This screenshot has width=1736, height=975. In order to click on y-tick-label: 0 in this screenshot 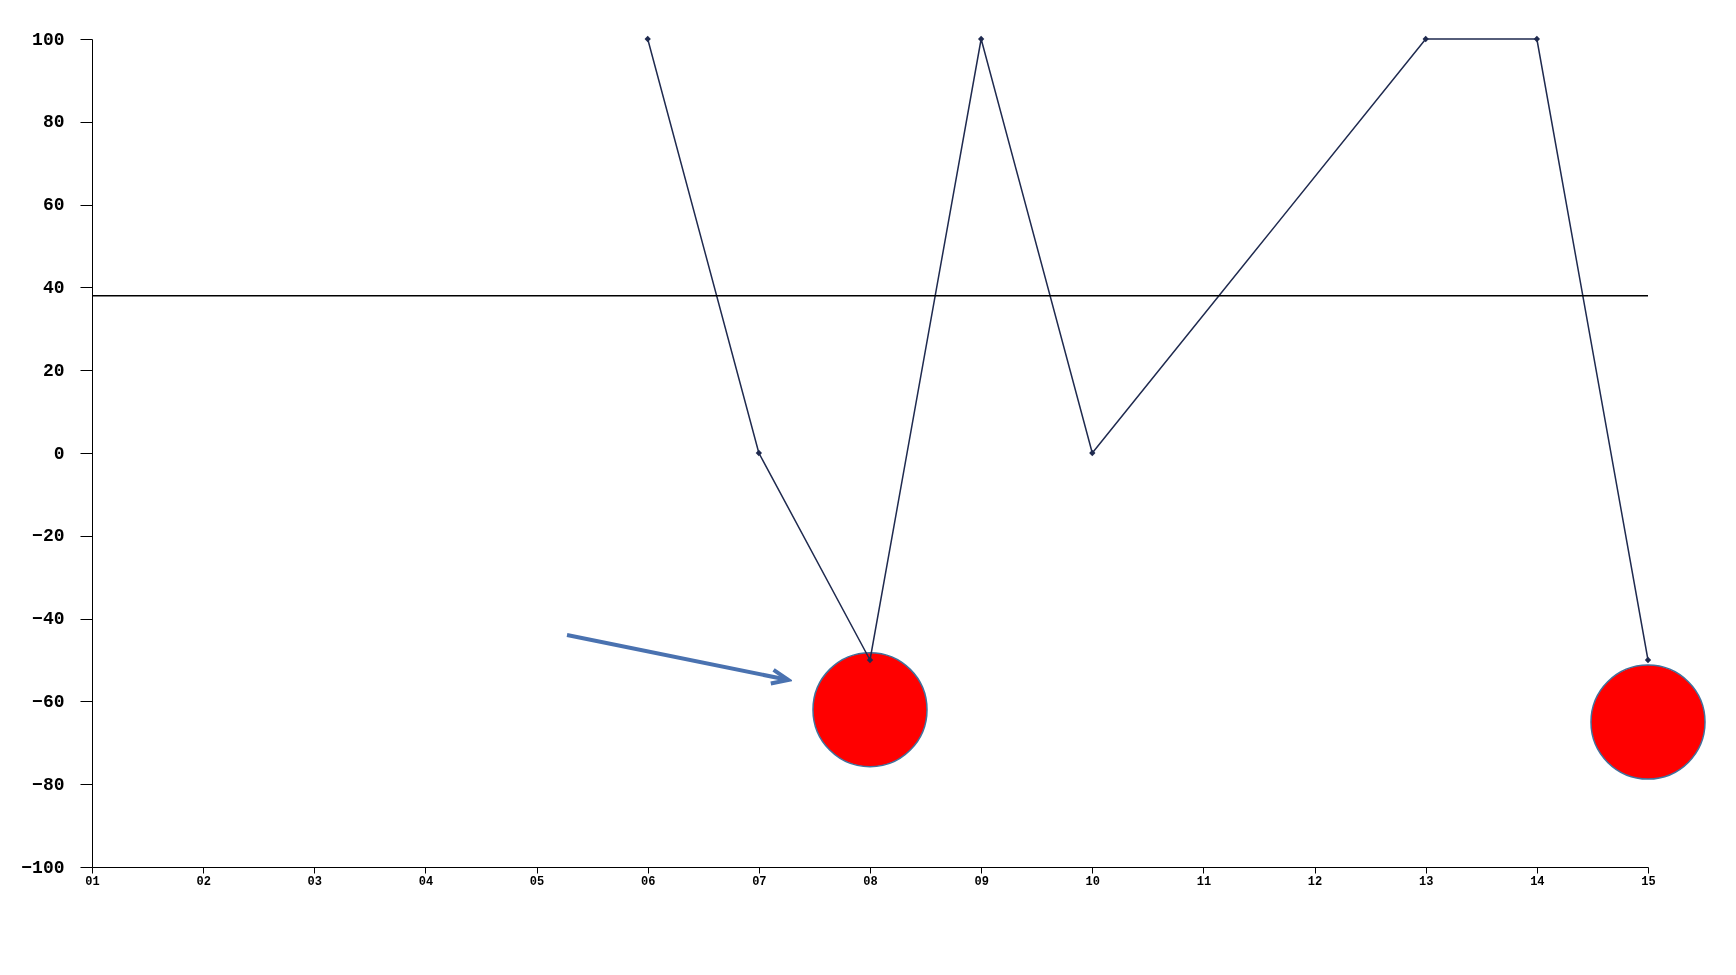, I will do `click(59, 453)`.